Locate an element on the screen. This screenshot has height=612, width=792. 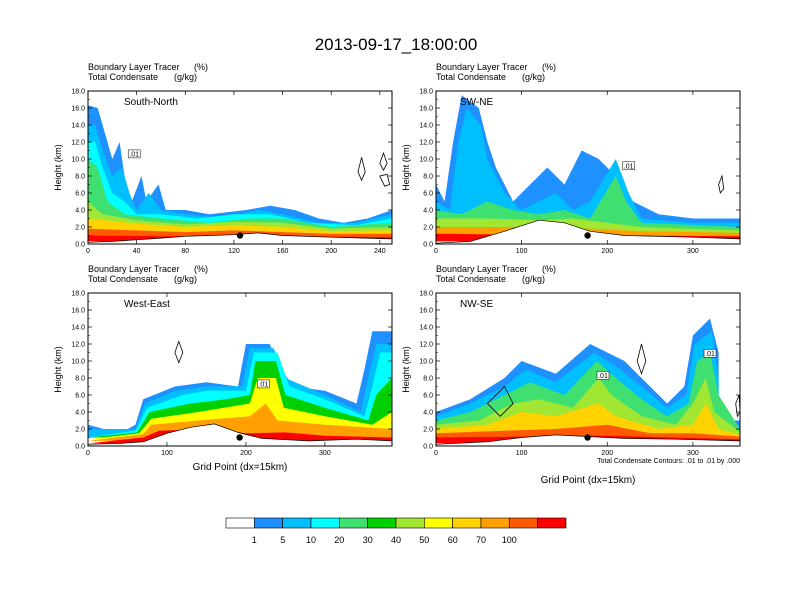
colorbar-label: 60 is located at coordinates (453, 540).